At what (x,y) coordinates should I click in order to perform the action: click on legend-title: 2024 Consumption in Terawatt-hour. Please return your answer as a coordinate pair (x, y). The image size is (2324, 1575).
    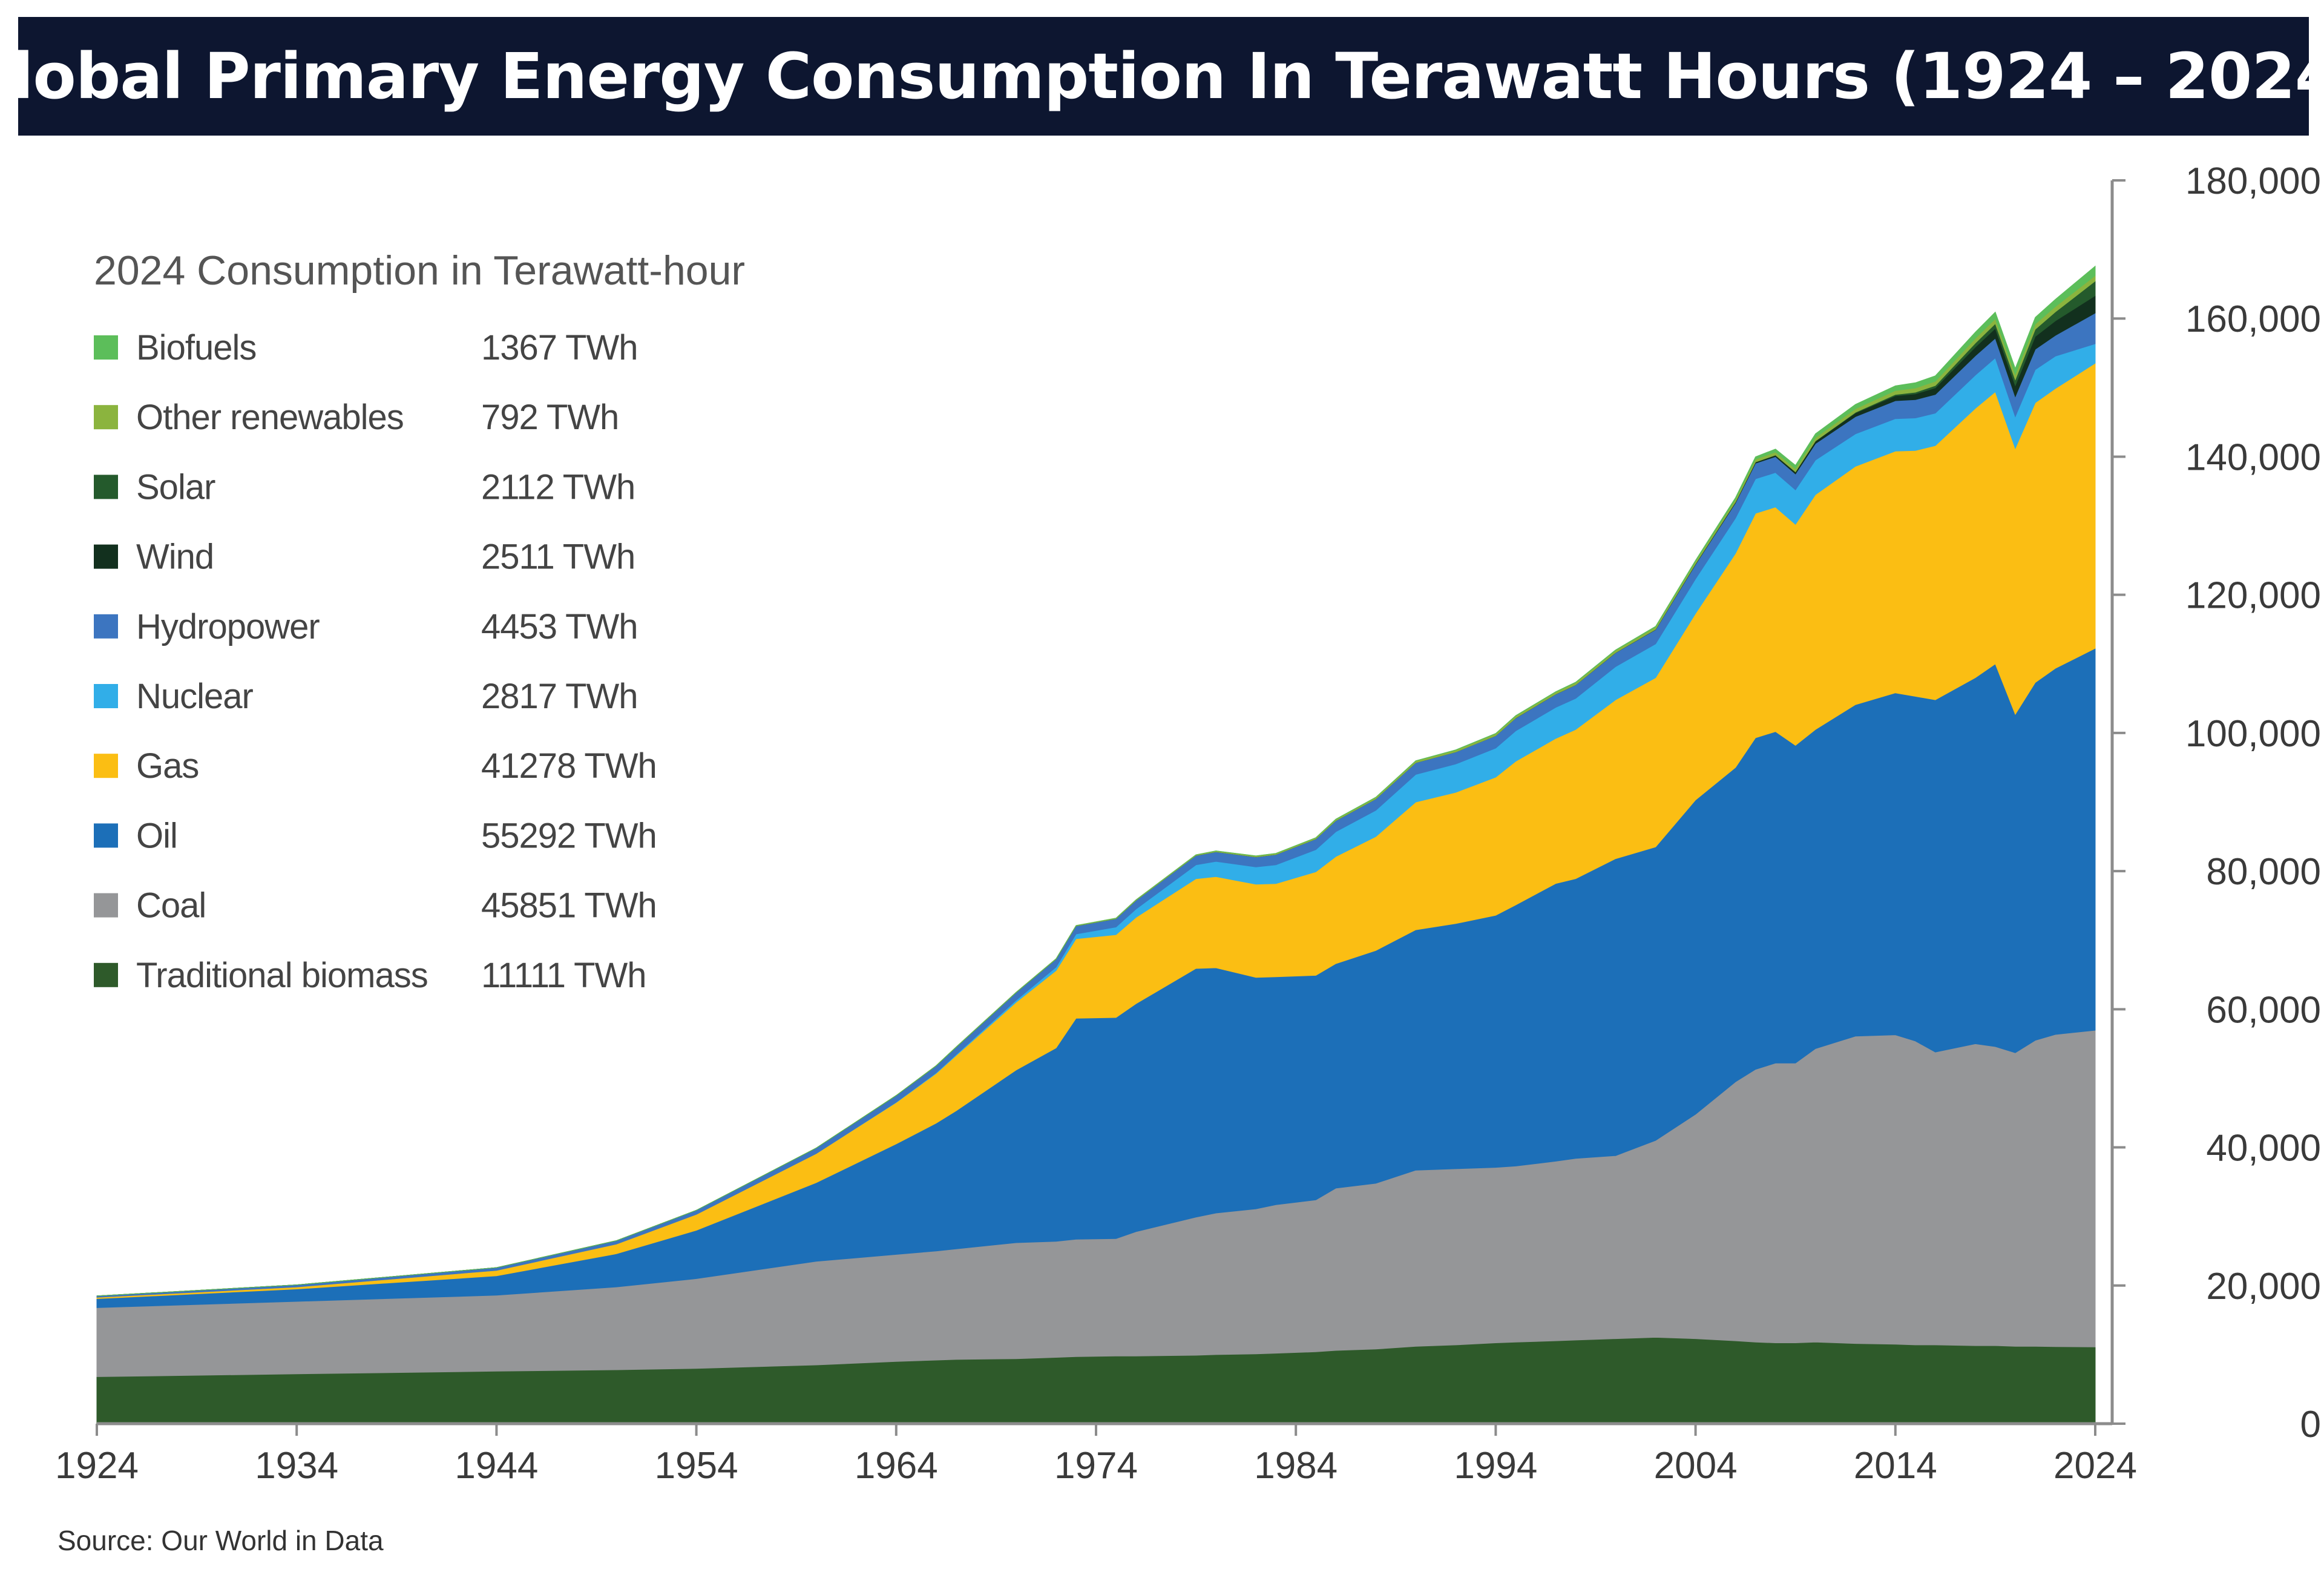
    Looking at the image, I should click on (419, 271).